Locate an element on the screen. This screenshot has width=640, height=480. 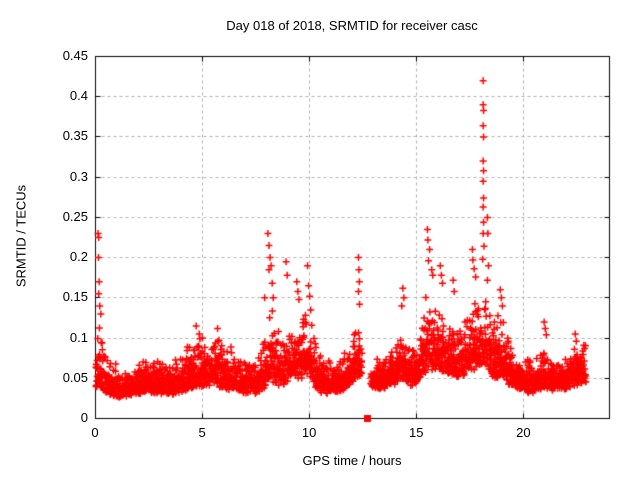
x-tick-label: 5 is located at coordinates (202, 432).